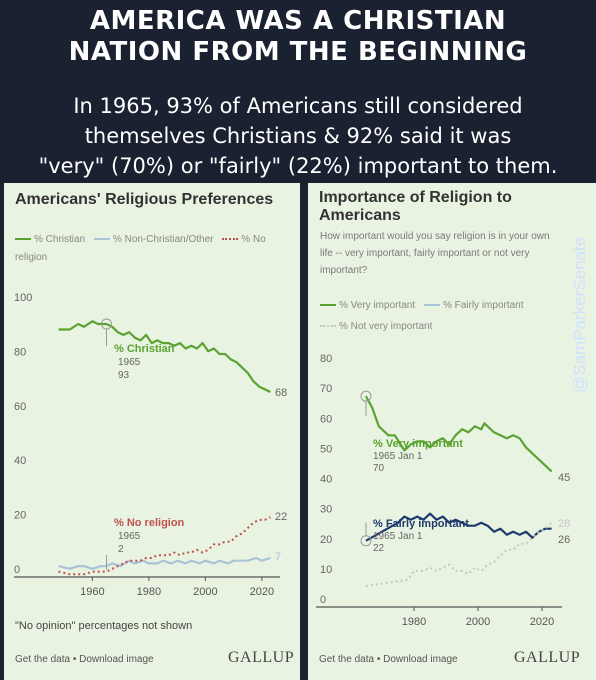  Describe the element at coordinates (344, 270) in the screenshot. I see `survey-question-line-3: important?` at that location.